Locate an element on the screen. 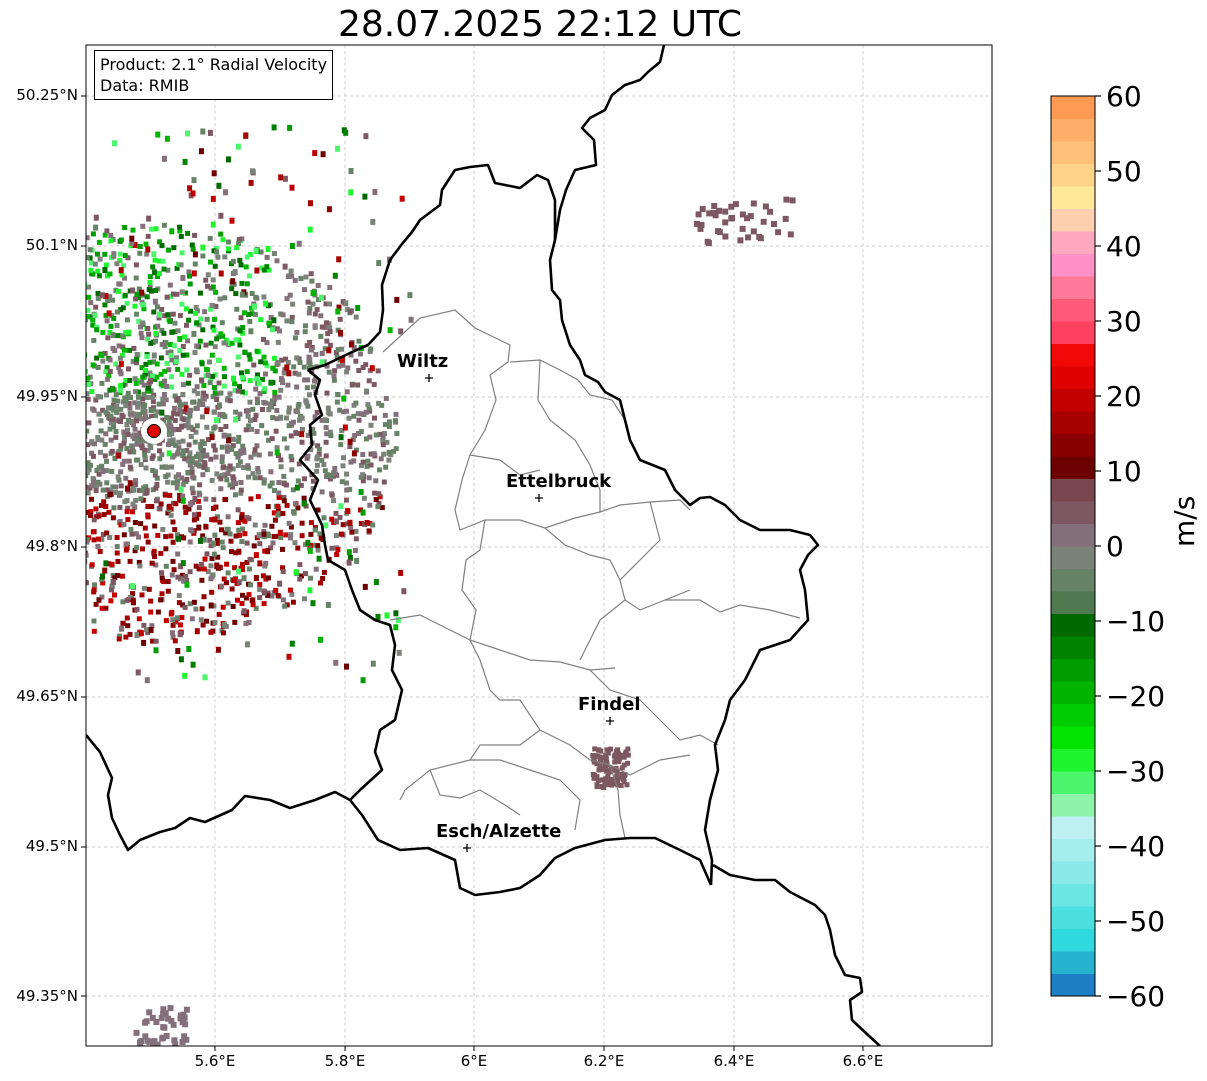  city-label-wiltz: Wiltz is located at coordinates (423, 361).